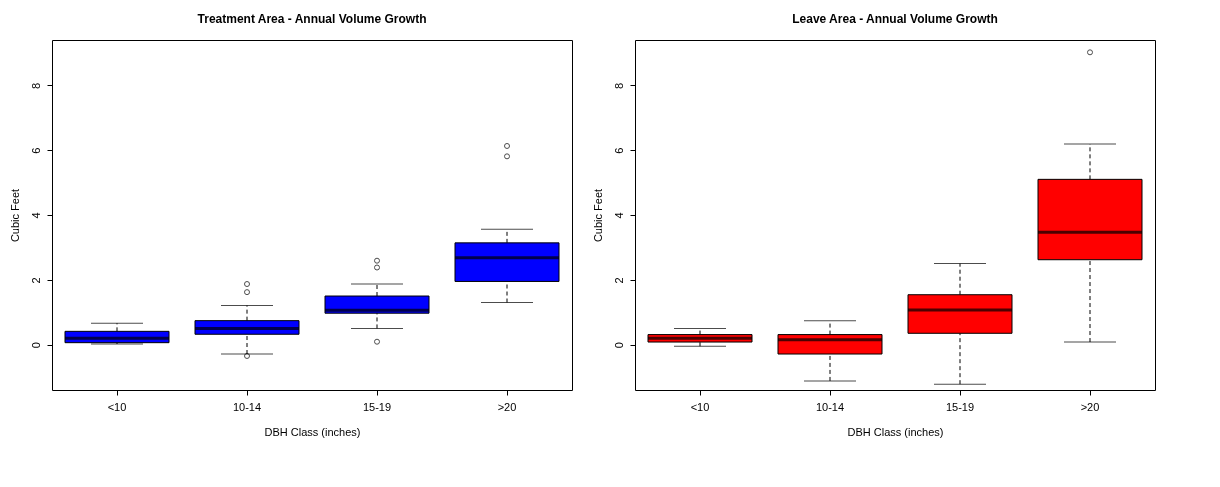 This screenshot has height=487, width=1220. What do you see at coordinates (312, 19) in the screenshot?
I see `chart-title: Treatment Area - Annual Volume Growth` at bounding box center [312, 19].